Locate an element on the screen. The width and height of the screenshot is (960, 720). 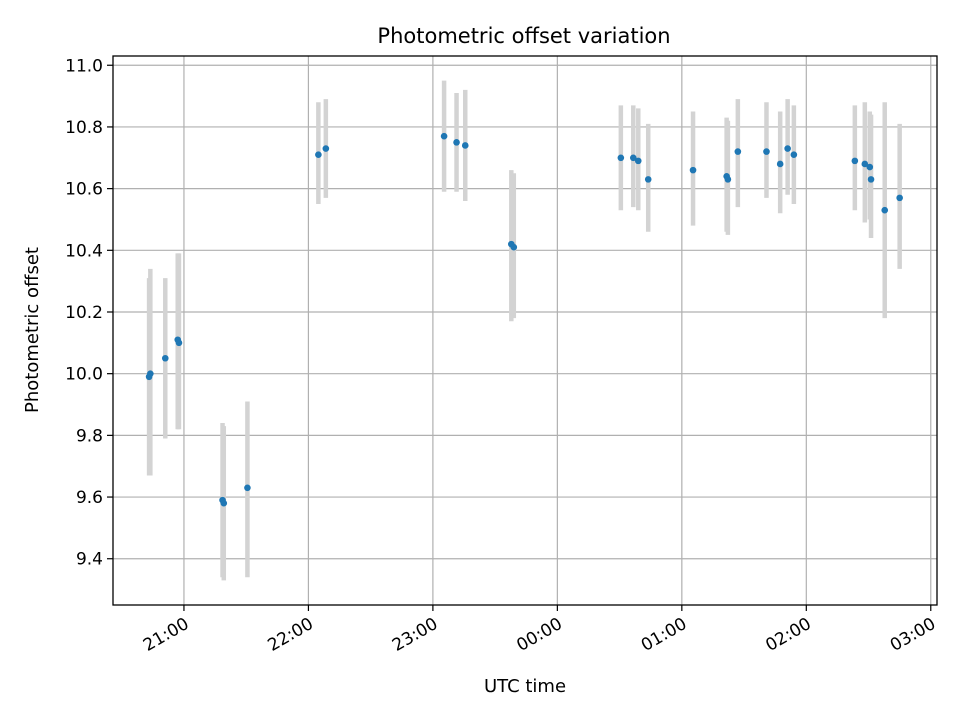
chart-title: Photometric offset variation is located at coordinates (523, 36).